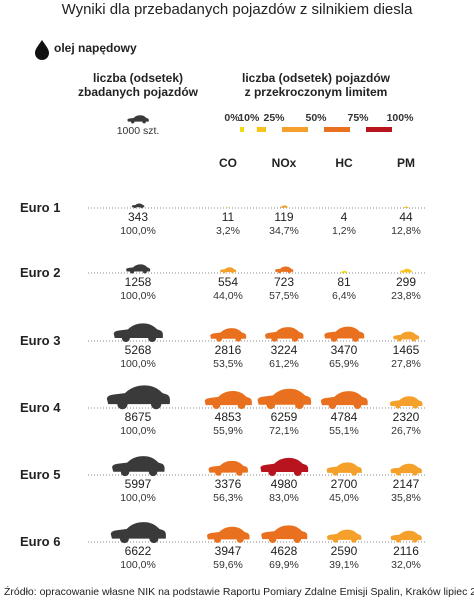  What do you see at coordinates (406, 484) in the screenshot?
I see `limit-count: 2147` at bounding box center [406, 484].